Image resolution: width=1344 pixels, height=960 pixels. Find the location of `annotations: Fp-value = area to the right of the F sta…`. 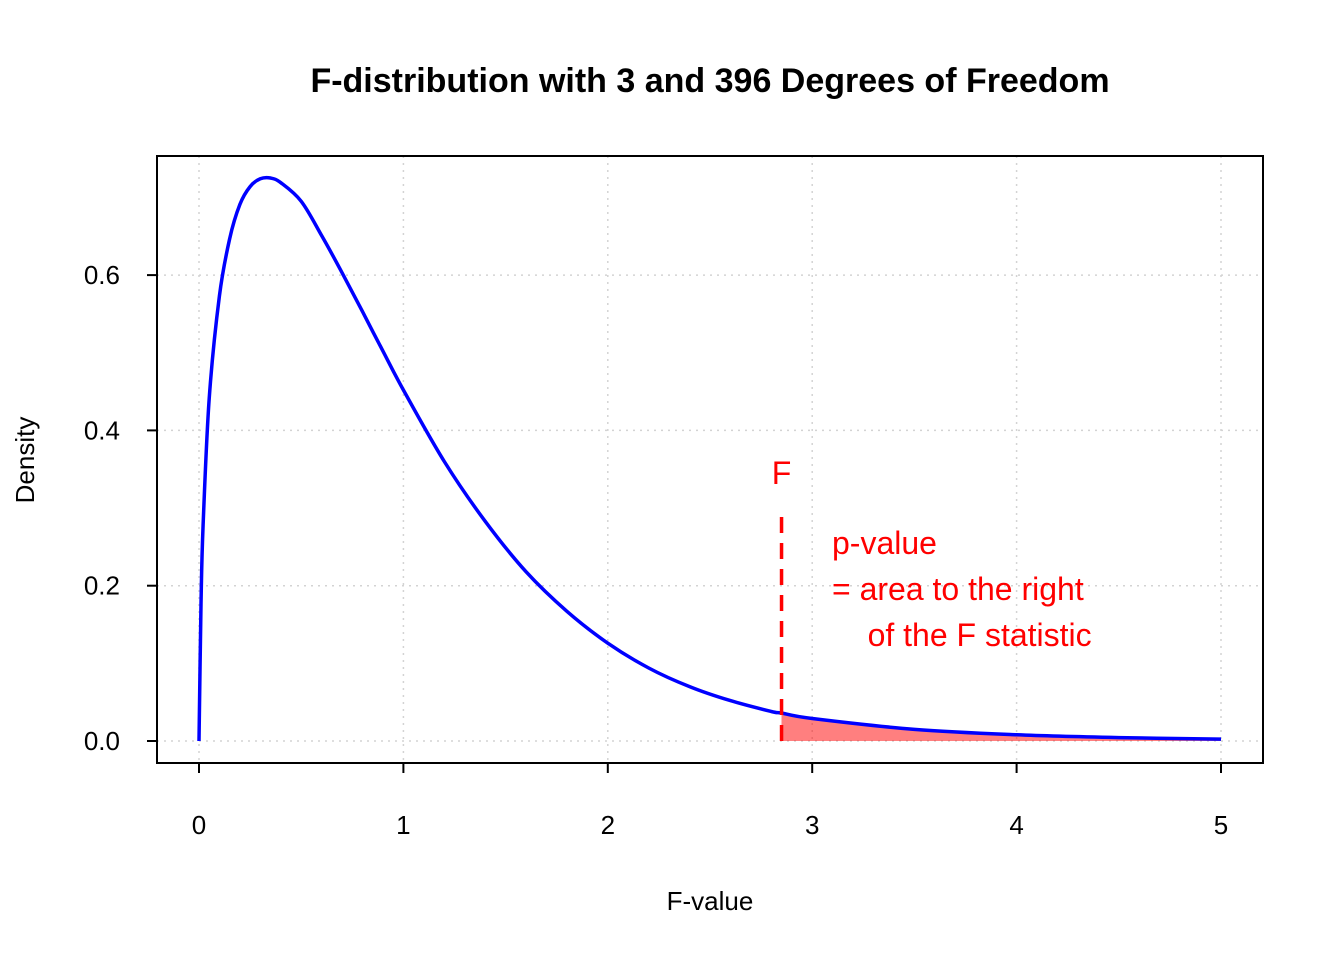

annotations: Fp-value = area to the right of the F sta… is located at coordinates (932, 598).